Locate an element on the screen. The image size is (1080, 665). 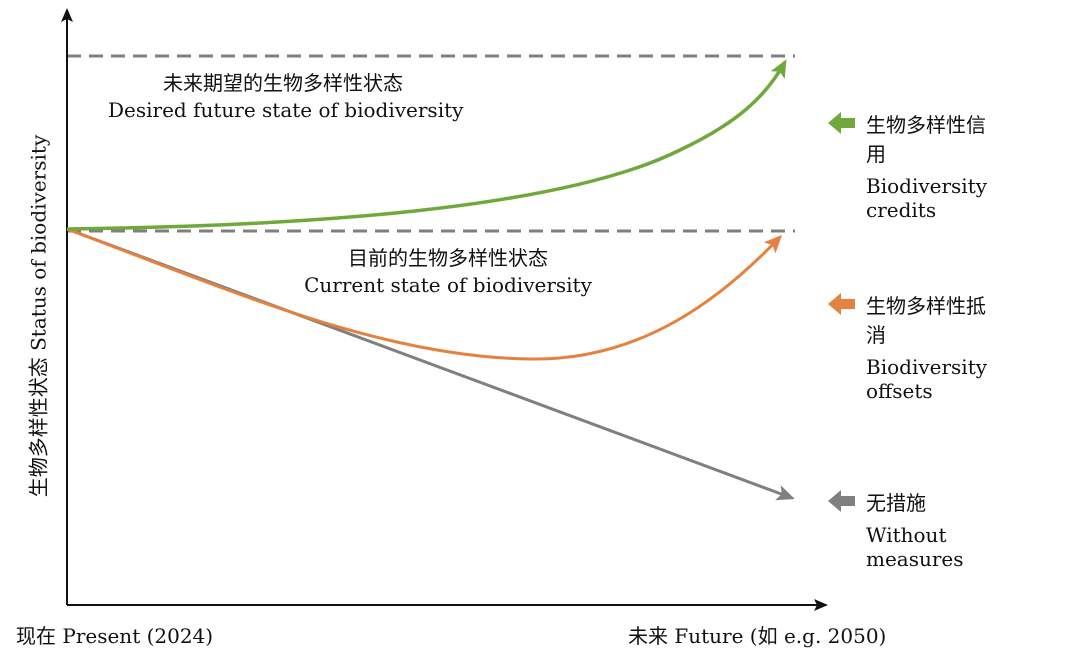
legend-text-credits: 生物多样性信用 Biodiversity credits is located at coordinates (926, 165).